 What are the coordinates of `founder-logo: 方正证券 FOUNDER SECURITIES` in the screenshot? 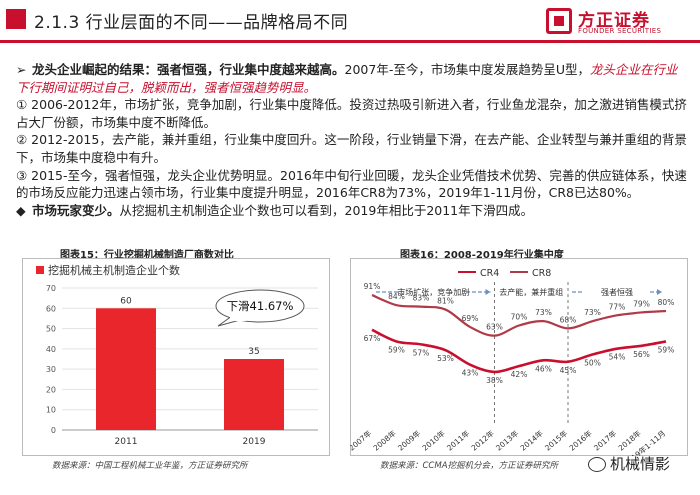 It's located at (621, 22).